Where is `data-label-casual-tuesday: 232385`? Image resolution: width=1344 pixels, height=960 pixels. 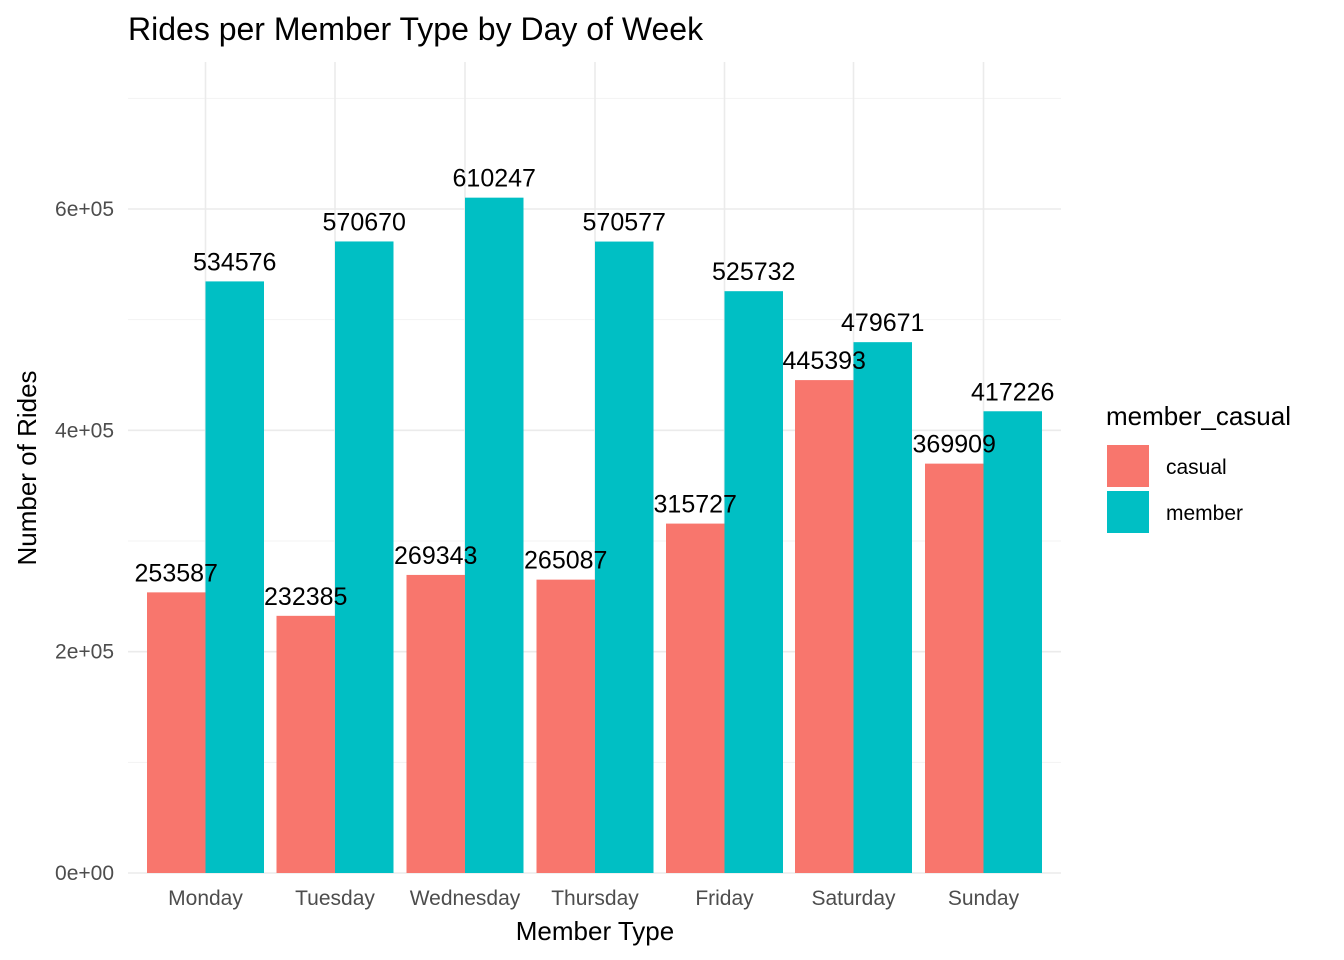
data-label-casual-tuesday: 232385 is located at coordinates (305, 597).